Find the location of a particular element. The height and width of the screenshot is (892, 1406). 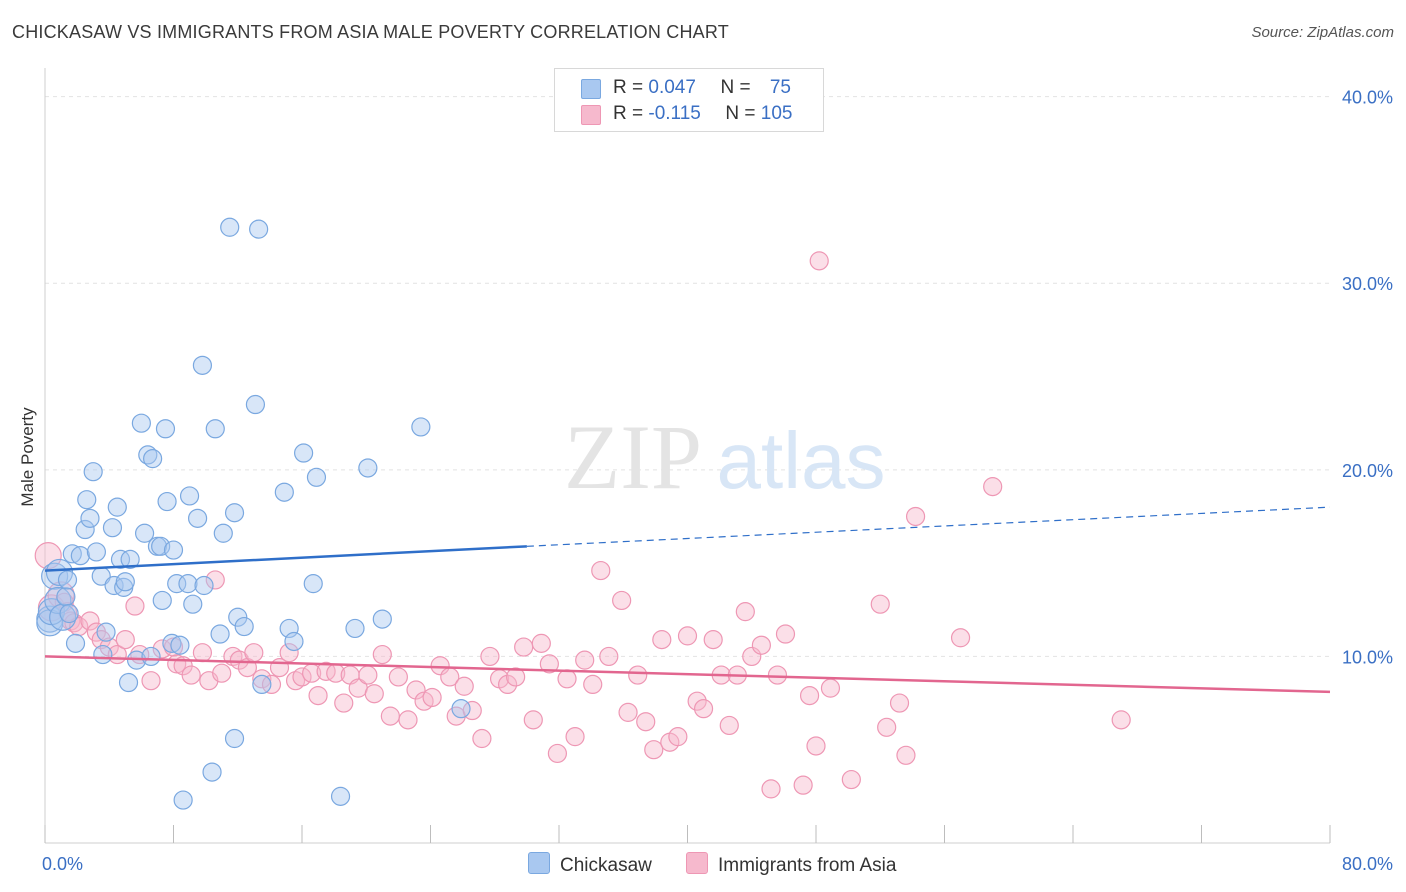

y-tick-label: 20.0% is located at coordinates (1367, 471).